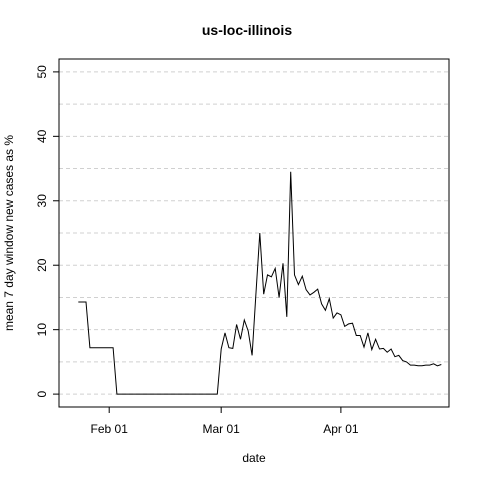 The height and width of the screenshot is (480, 480). What do you see at coordinates (110, 429) in the screenshot?
I see `x-tick-label: Feb 01` at bounding box center [110, 429].